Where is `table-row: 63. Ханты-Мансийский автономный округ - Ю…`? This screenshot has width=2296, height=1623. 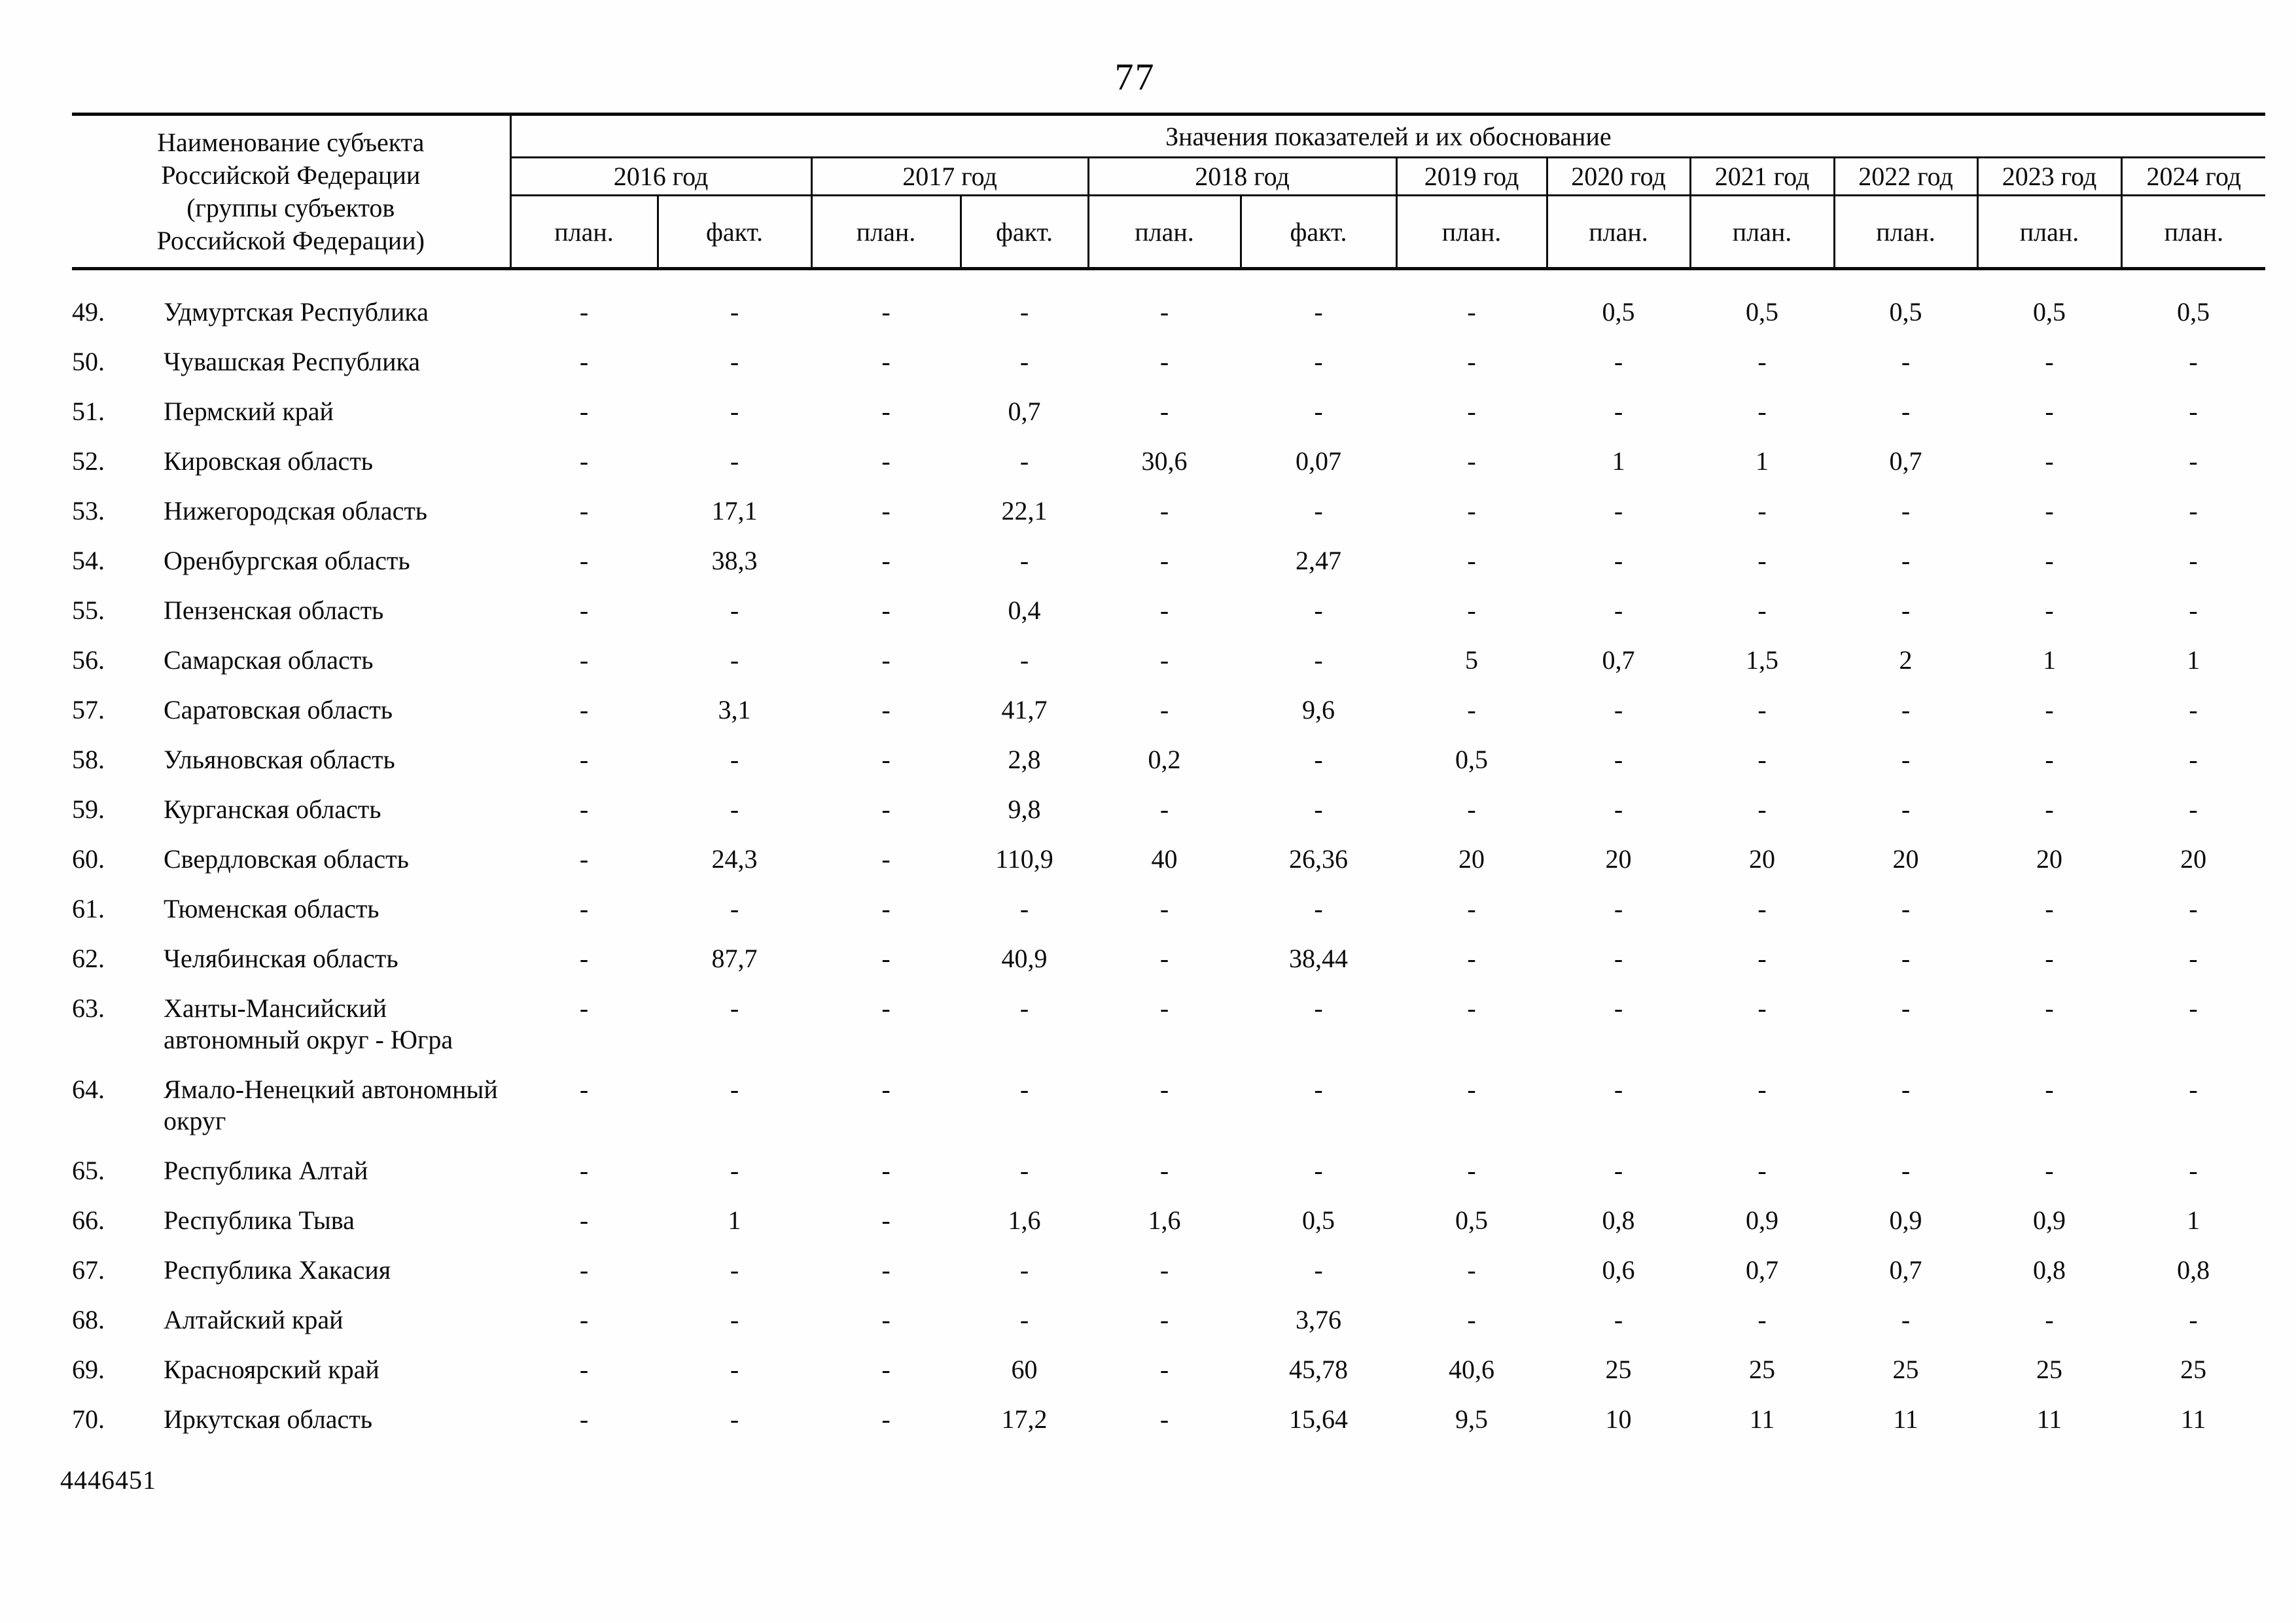 table-row: 63. Ханты-Мансийский автономный округ - Ю… is located at coordinates (1169, 1024).